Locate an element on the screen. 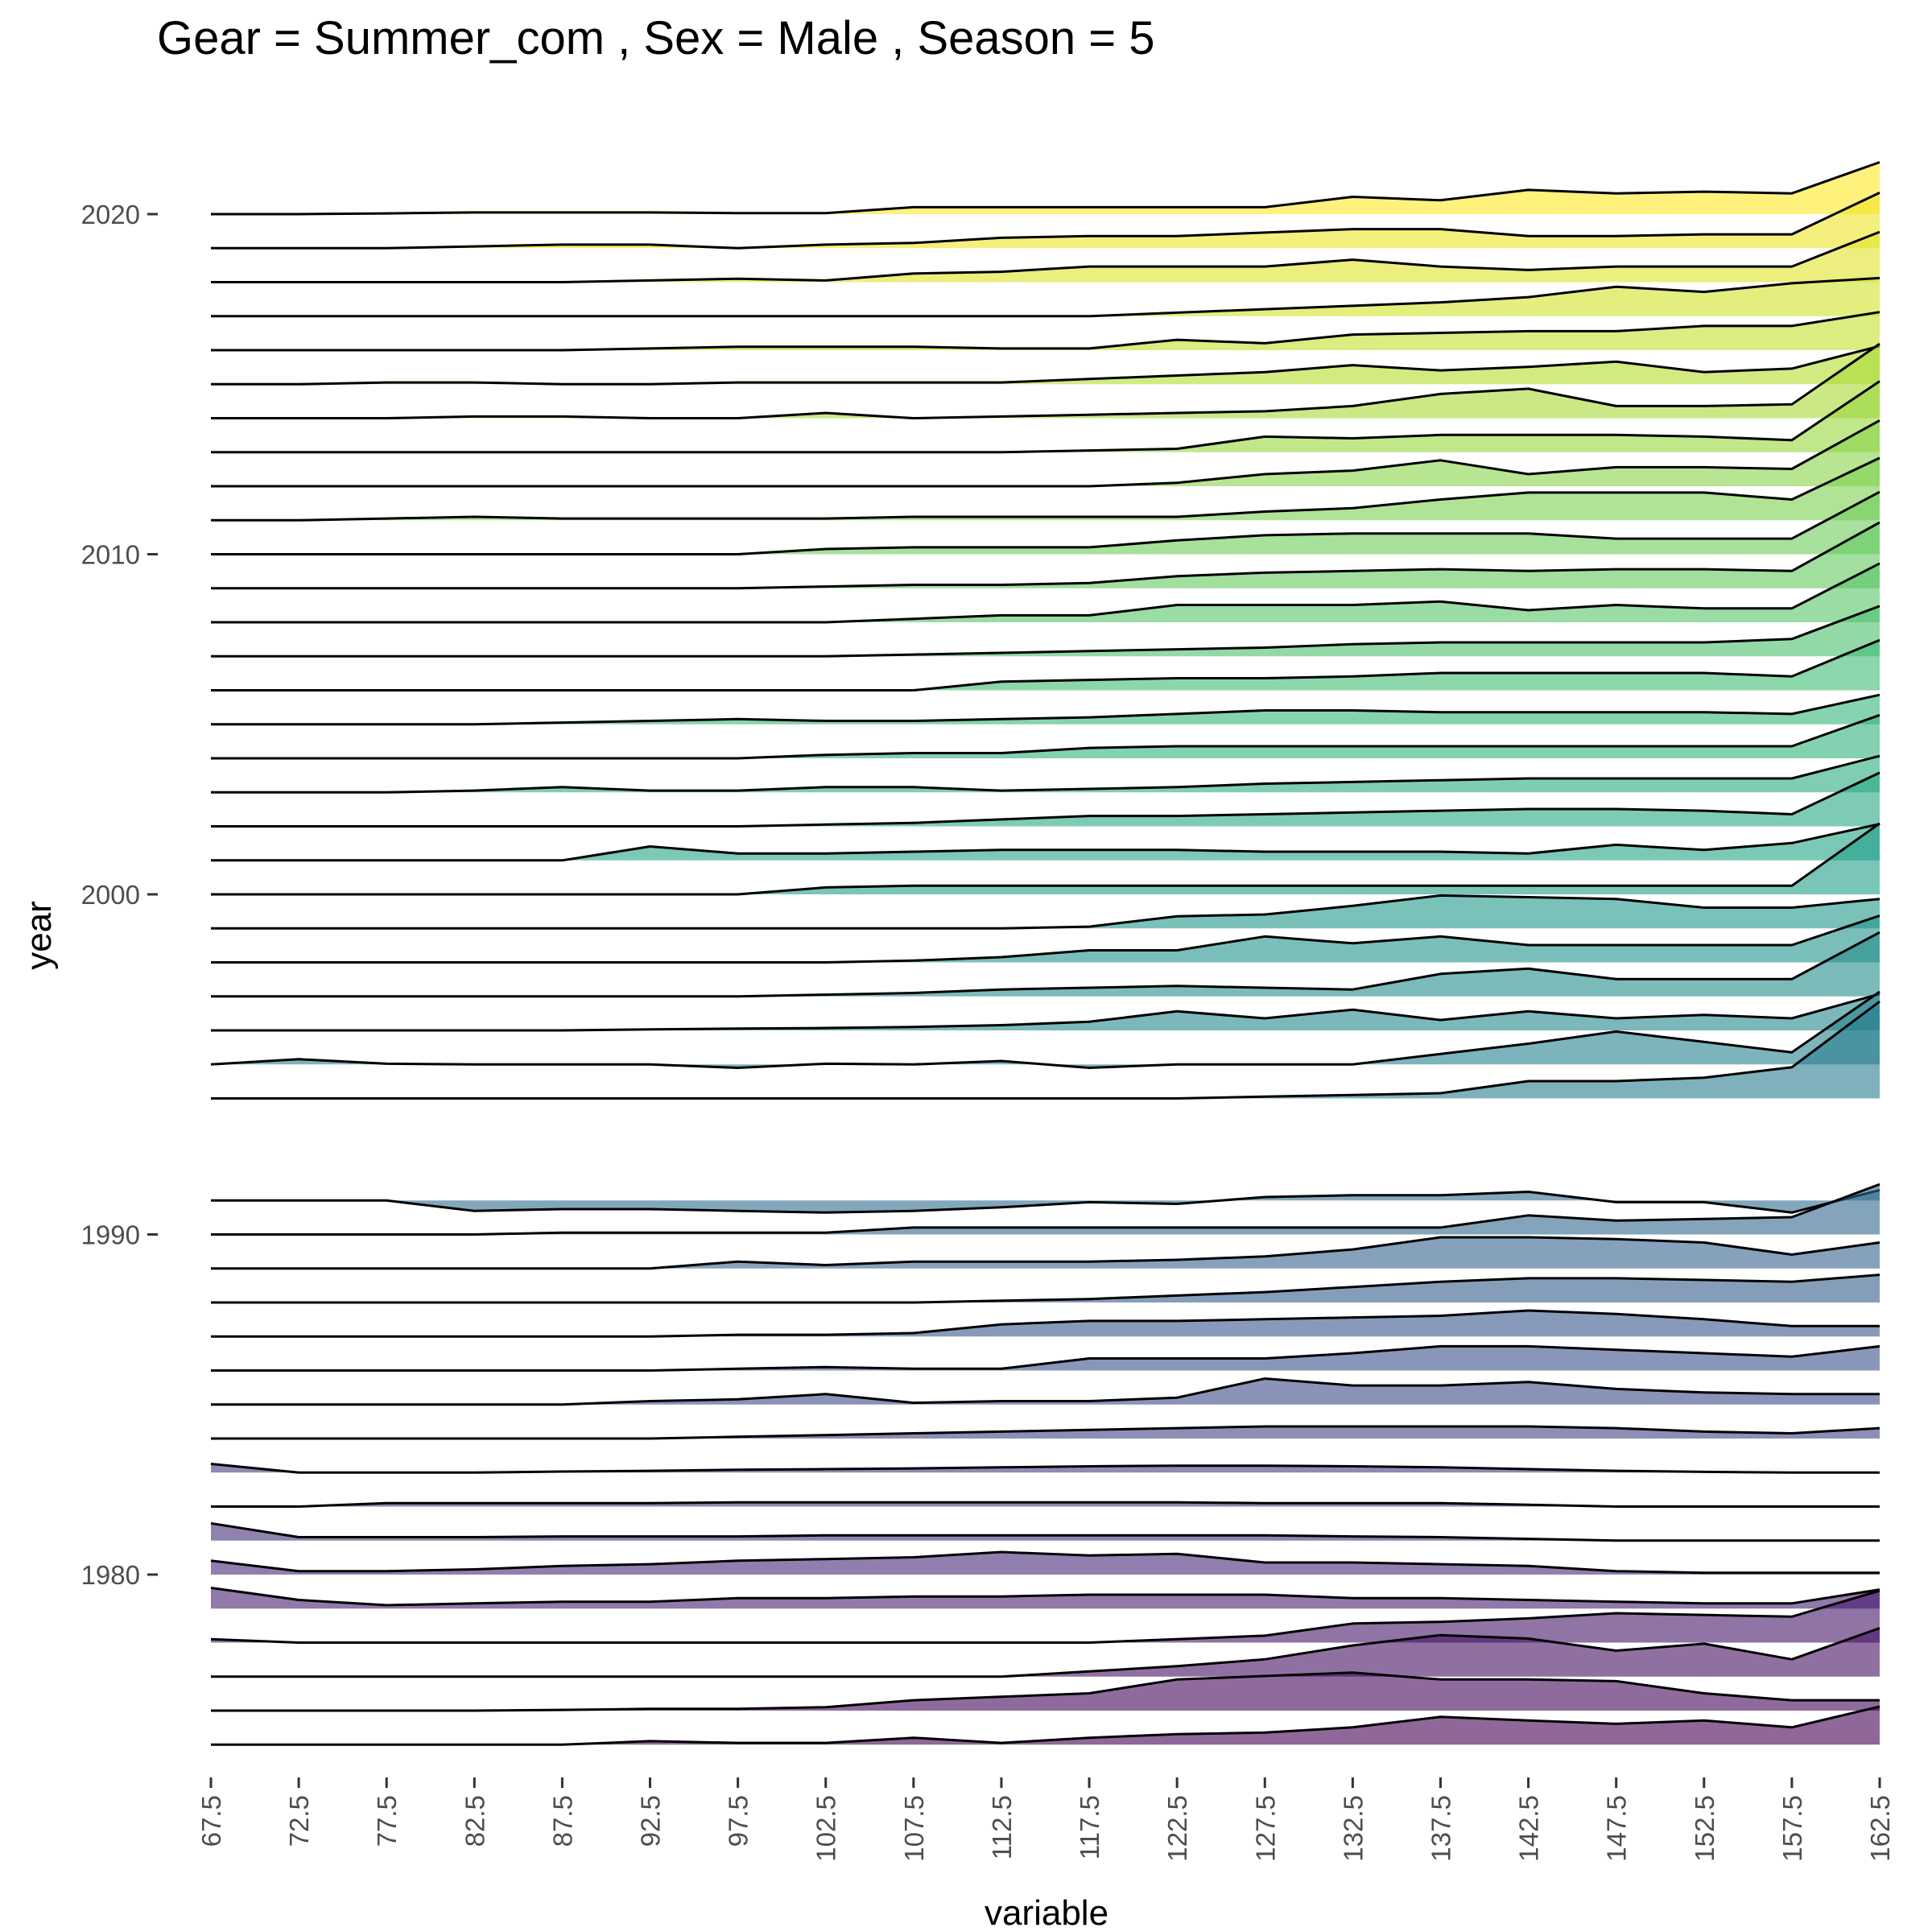 The height and width of the screenshot is (1932, 1932). ridge-line-1991 is located at coordinates (1045, 1201).